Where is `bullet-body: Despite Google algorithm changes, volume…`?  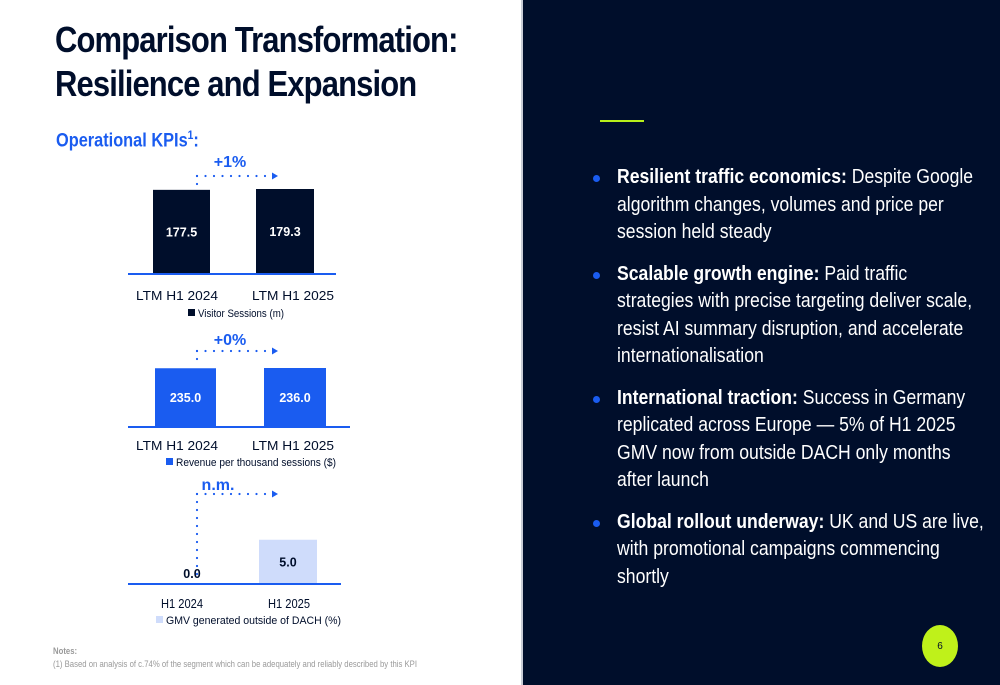
bullet-body: Despite Google algorithm changes, volume… is located at coordinates (795, 204).